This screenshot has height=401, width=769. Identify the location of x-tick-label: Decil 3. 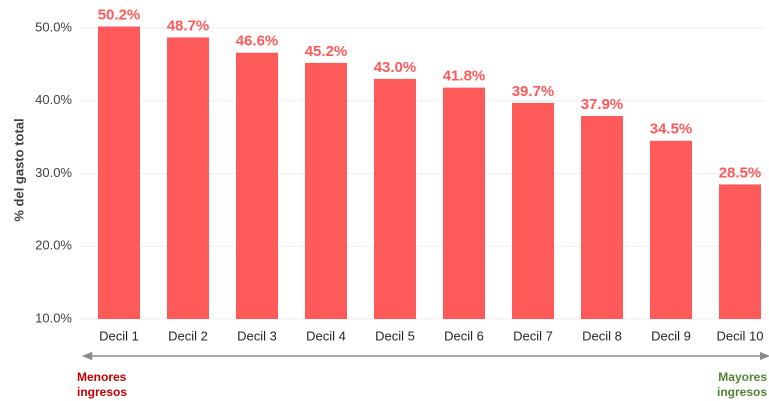
(257, 335).